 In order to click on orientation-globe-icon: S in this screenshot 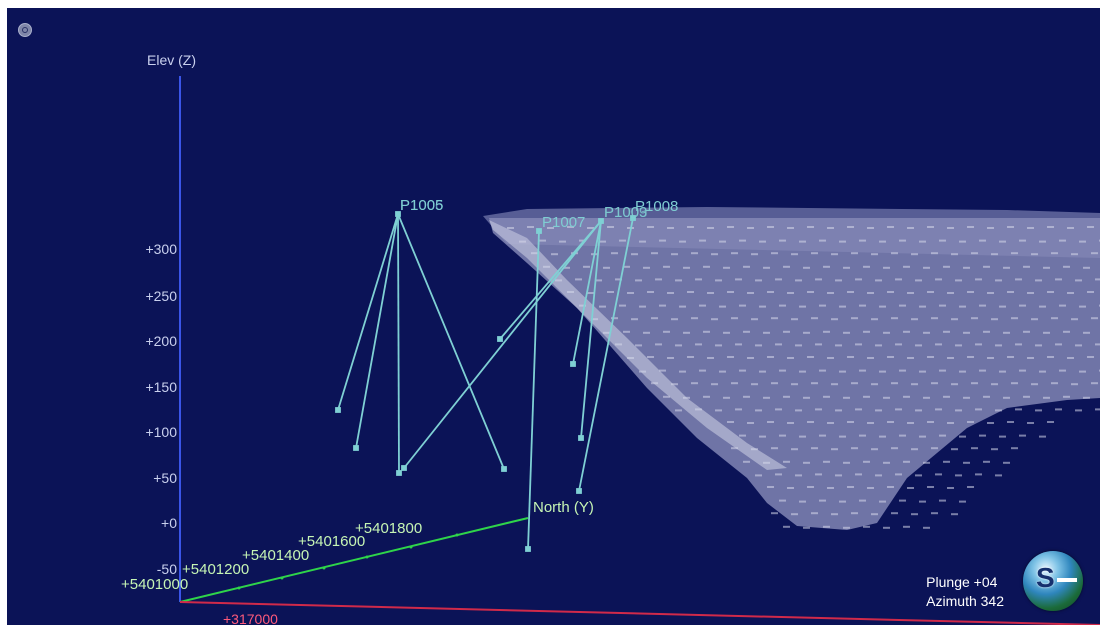, I will do `click(1053, 581)`.